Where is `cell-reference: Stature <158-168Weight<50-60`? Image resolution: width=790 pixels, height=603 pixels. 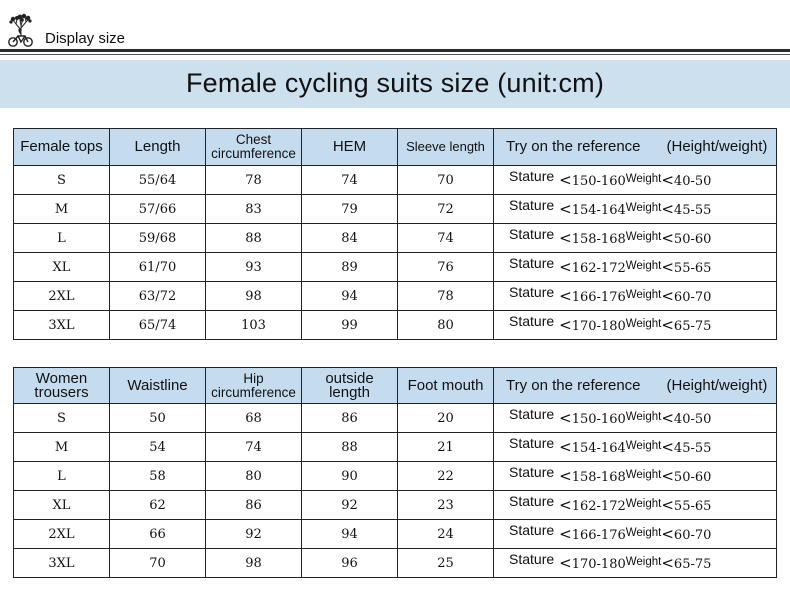
cell-reference: Stature <158-168Weight<50-60 is located at coordinates (635, 476).